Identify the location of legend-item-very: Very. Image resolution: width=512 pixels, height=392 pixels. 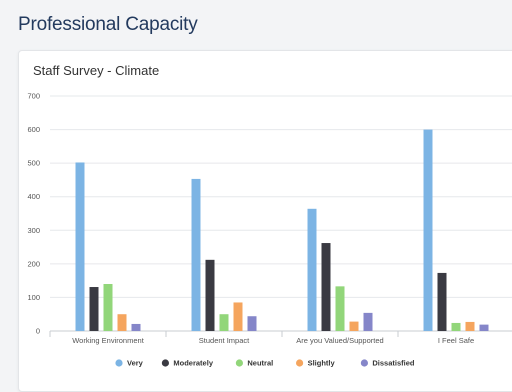
(129, 363).